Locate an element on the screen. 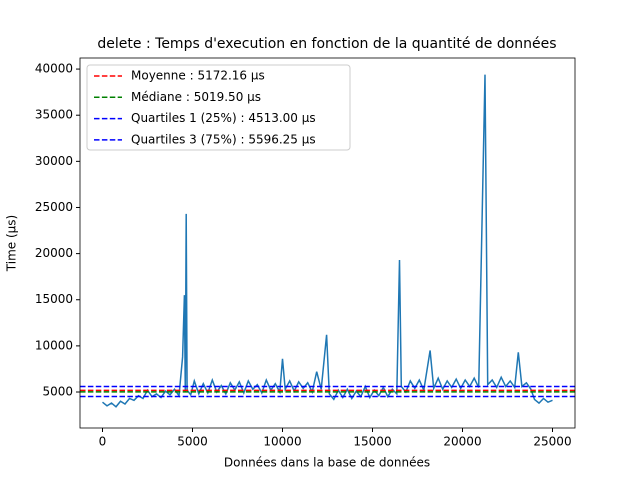 This screenshot has width=640, height=484. legend-label: Quartiles 3 (75%) : 5596.25 µs is located at coordinates (223, 139).